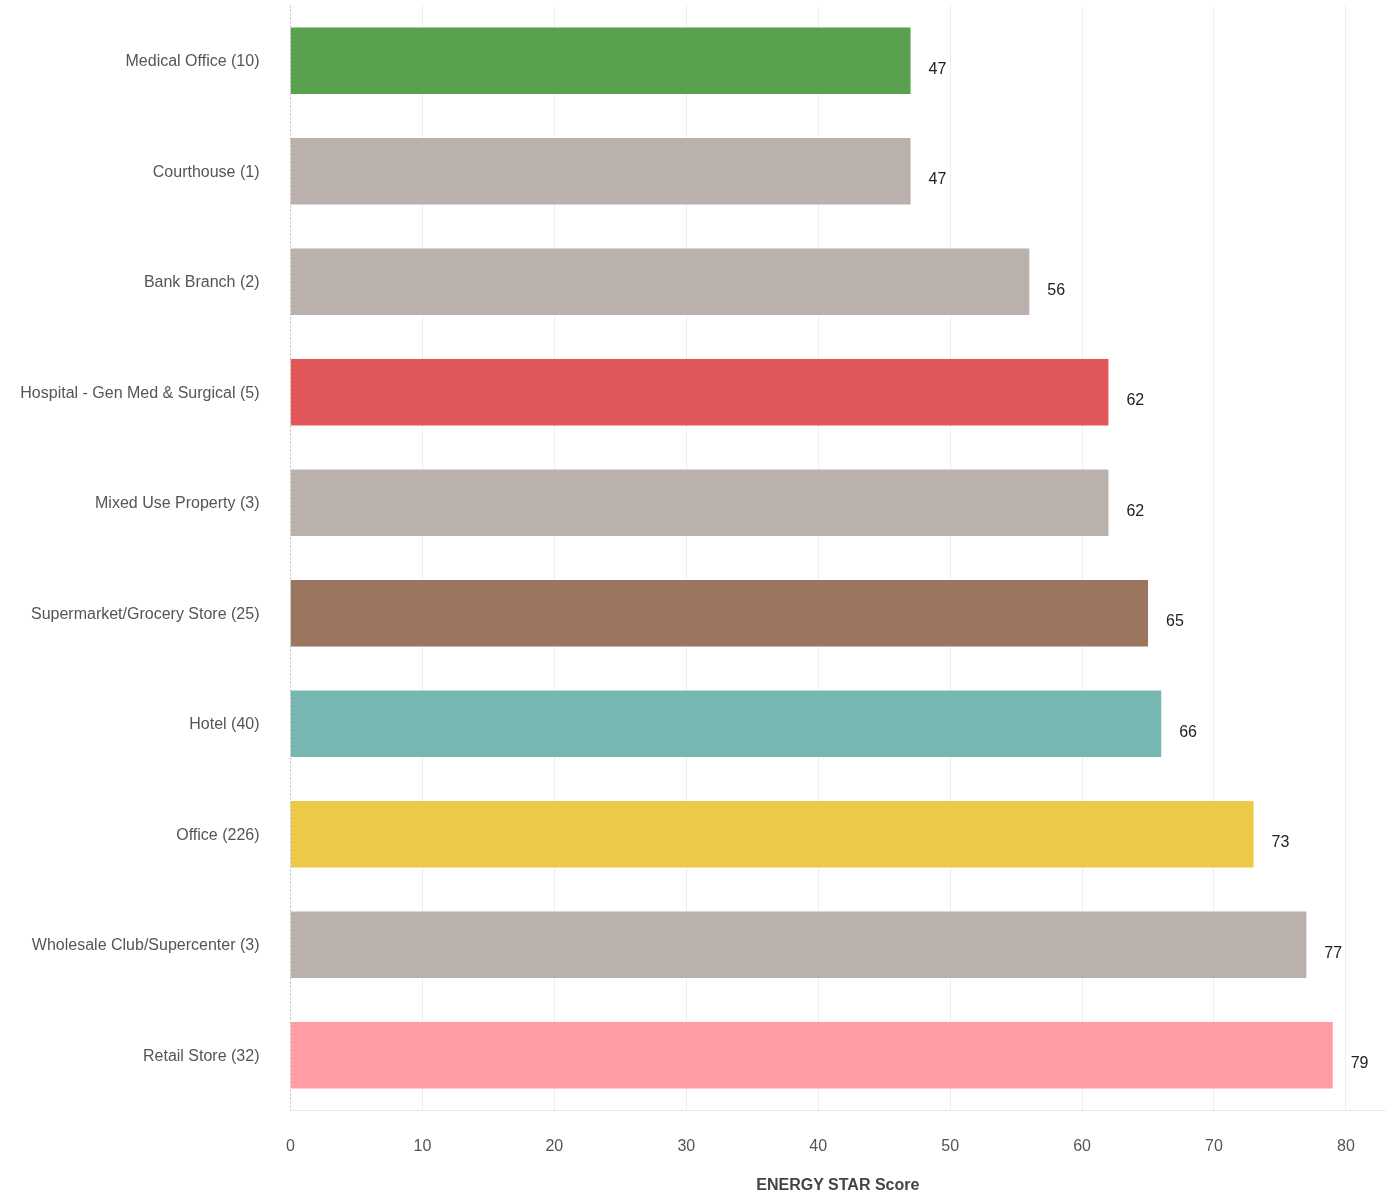  What do you see at coordinates (145, 613) in the screenshot?
I see `y-tick-label: Supermarket/Grocery Store (25)` at bounding box center [145, 613].